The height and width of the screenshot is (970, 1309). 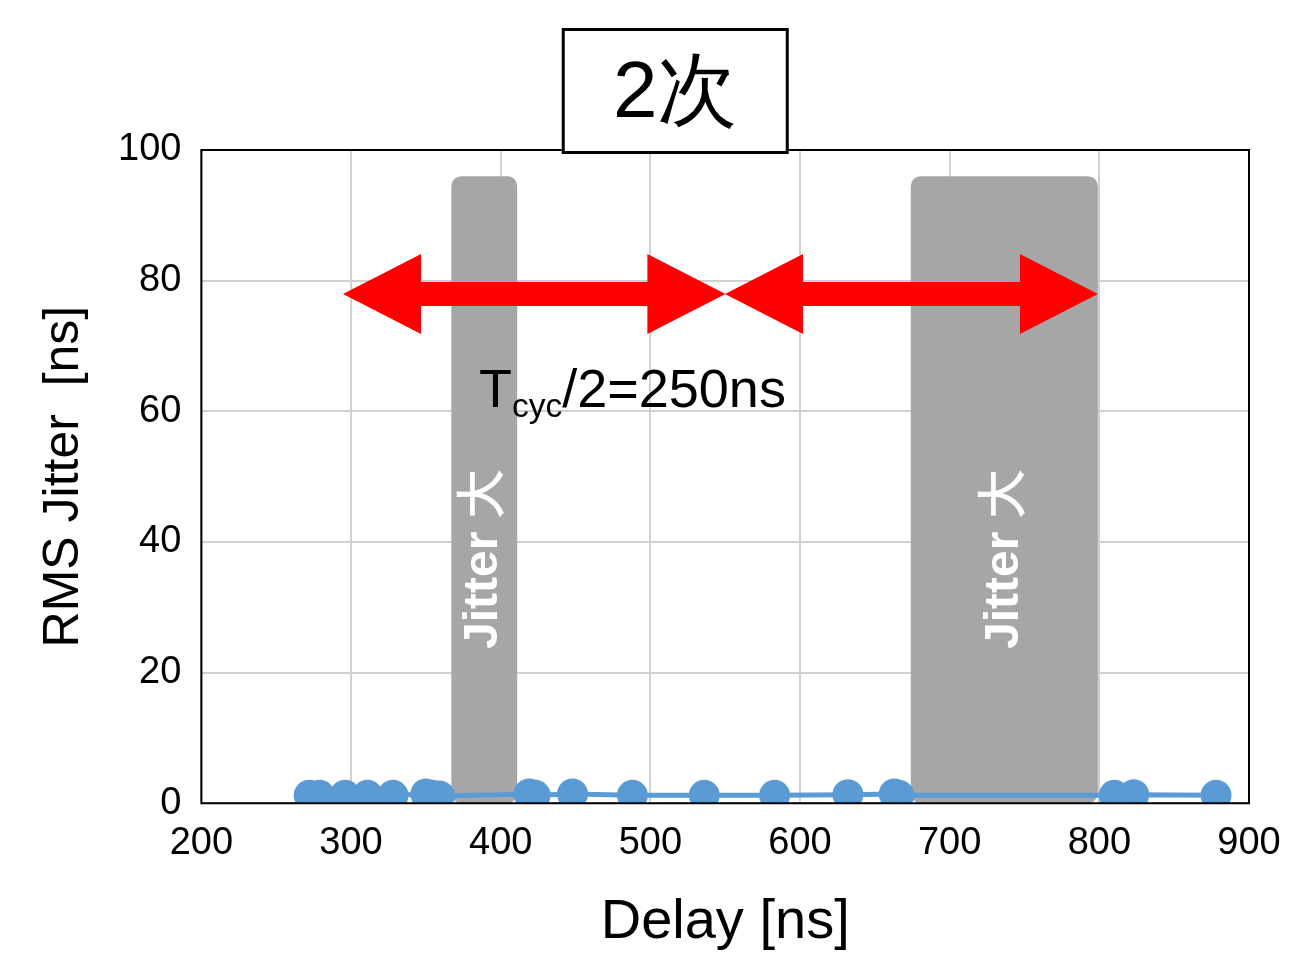 I want to click on chart-title: 2次, so click(x=675, y=91).